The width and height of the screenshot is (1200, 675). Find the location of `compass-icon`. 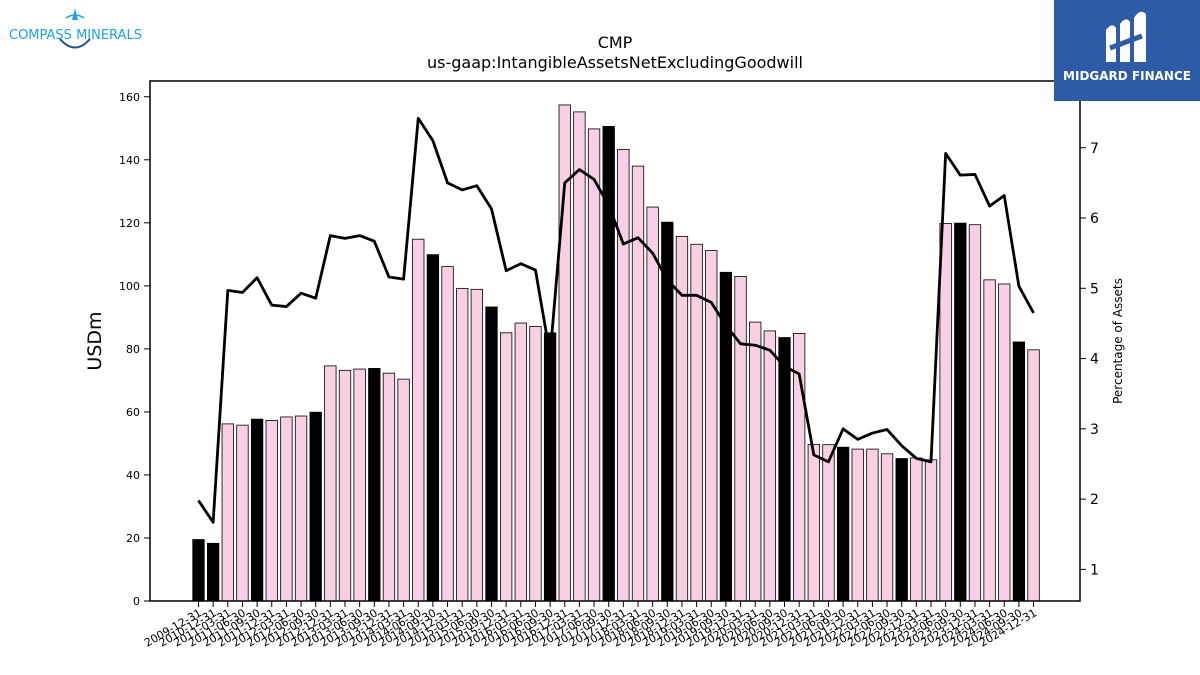

compass-icon is located at coordinates (75, 28).